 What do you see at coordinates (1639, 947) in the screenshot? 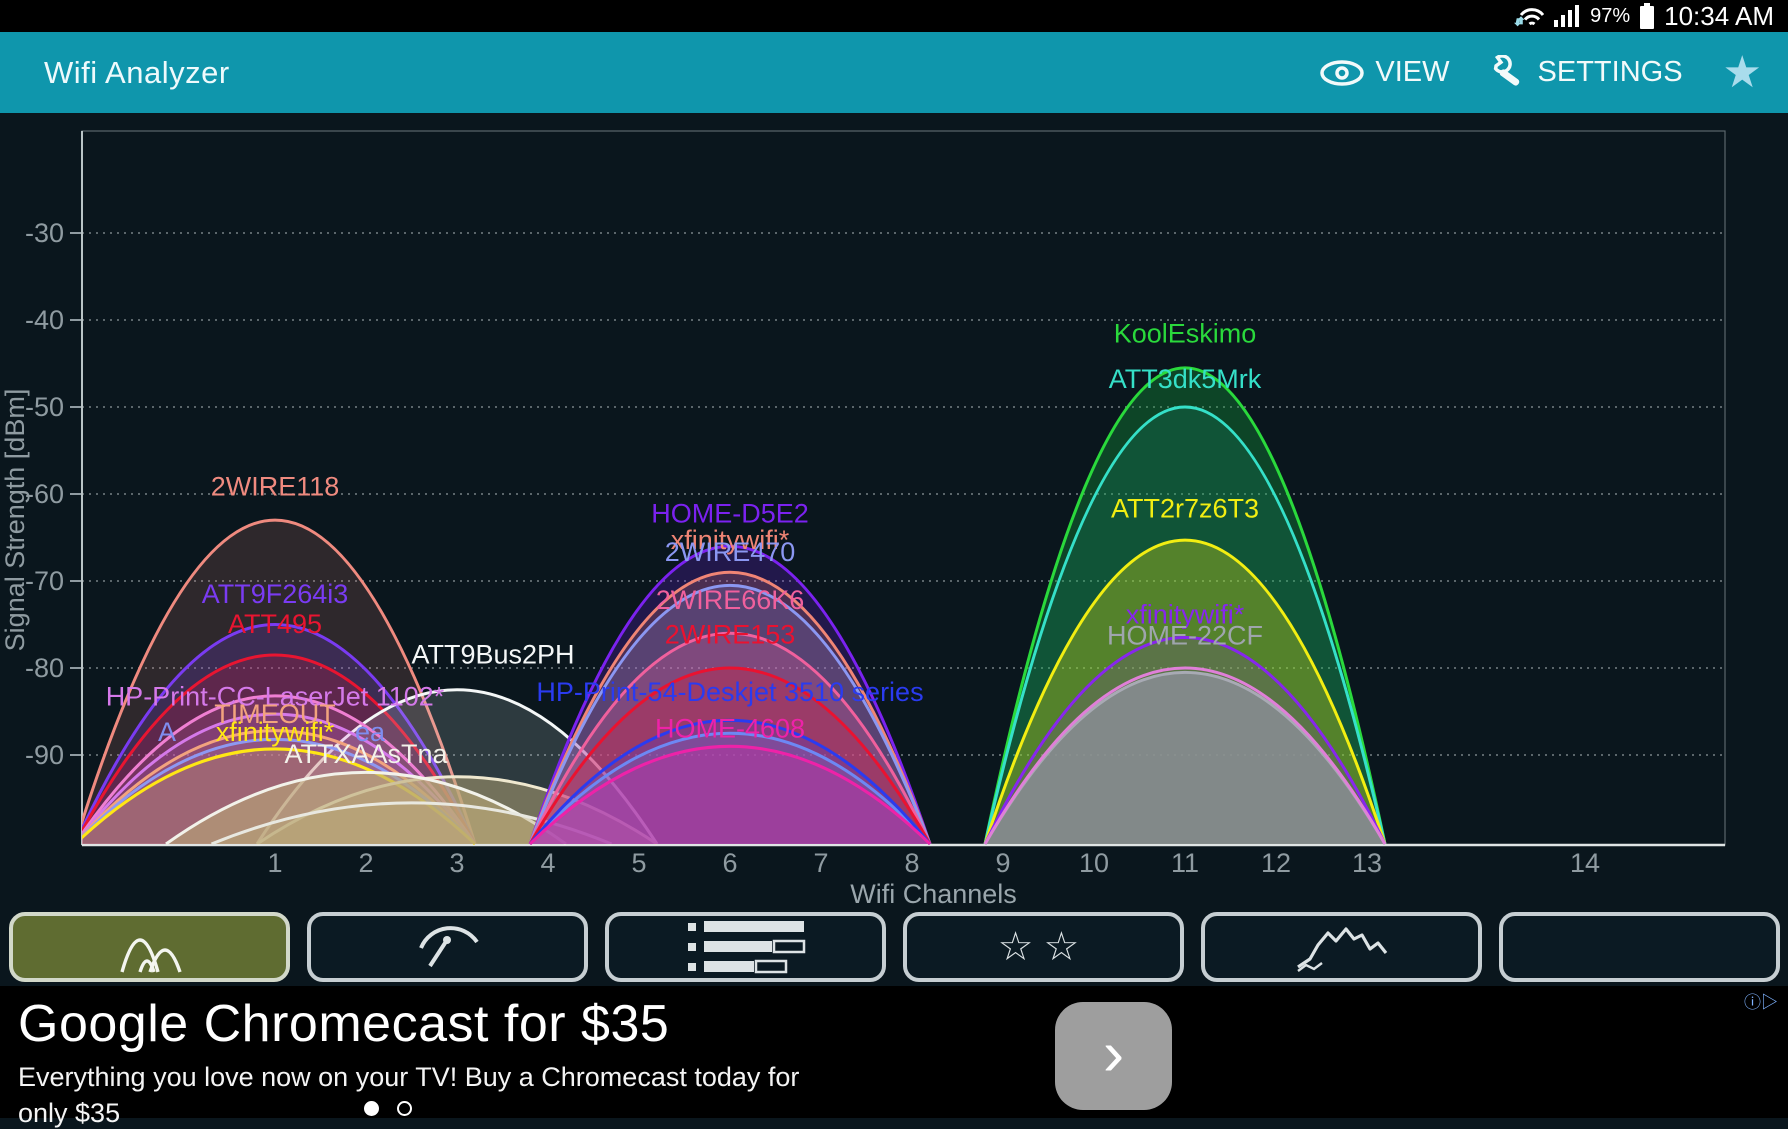
I see `tab-blank` at bounding box center [1639, 947].